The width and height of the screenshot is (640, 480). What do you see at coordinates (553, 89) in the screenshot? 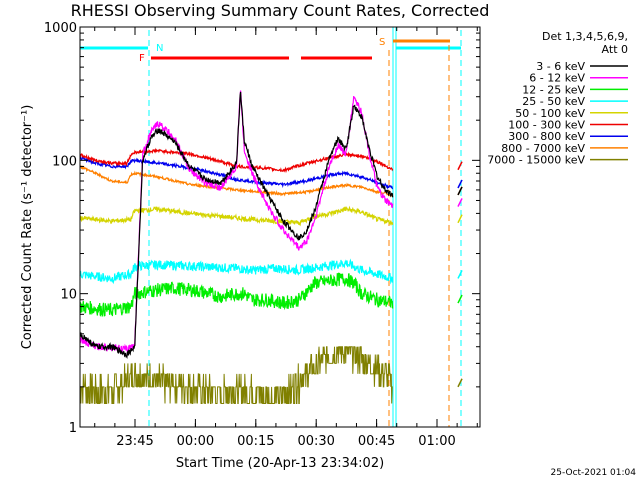
I see `legend-entry-label: 12 - 25 keV` at bounding box center [553, 89].